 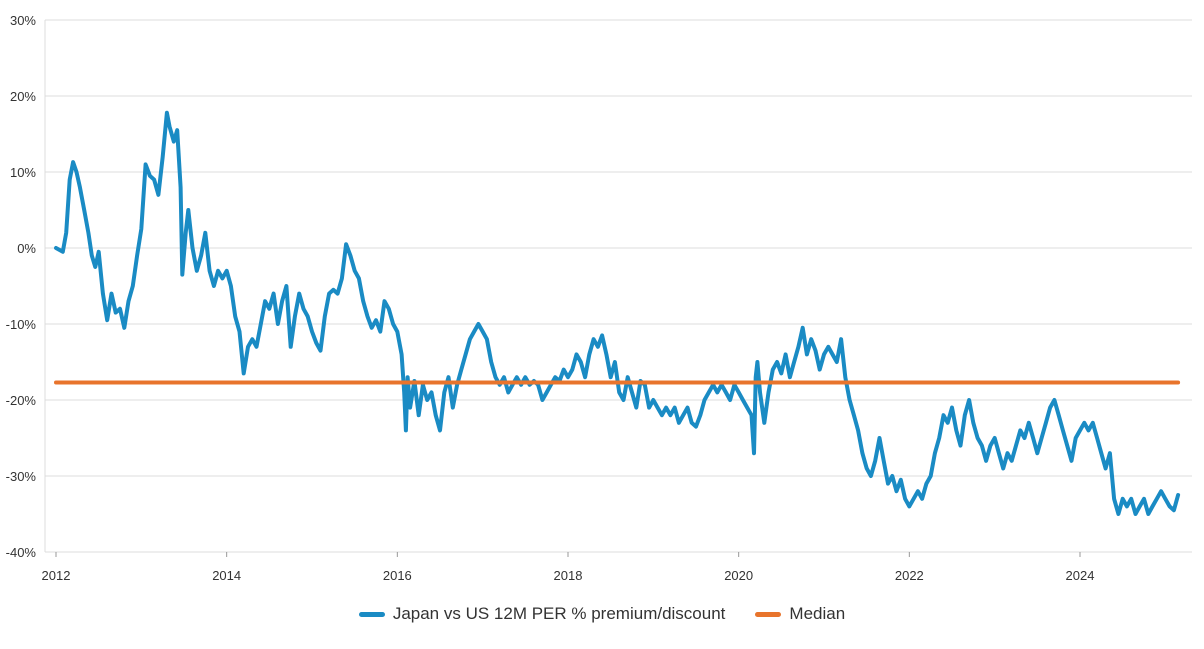 What do you see at coordinates (397, 575) in the screenshot?
I see `x-tick-label: 2016` at bounding box center [397, 575].